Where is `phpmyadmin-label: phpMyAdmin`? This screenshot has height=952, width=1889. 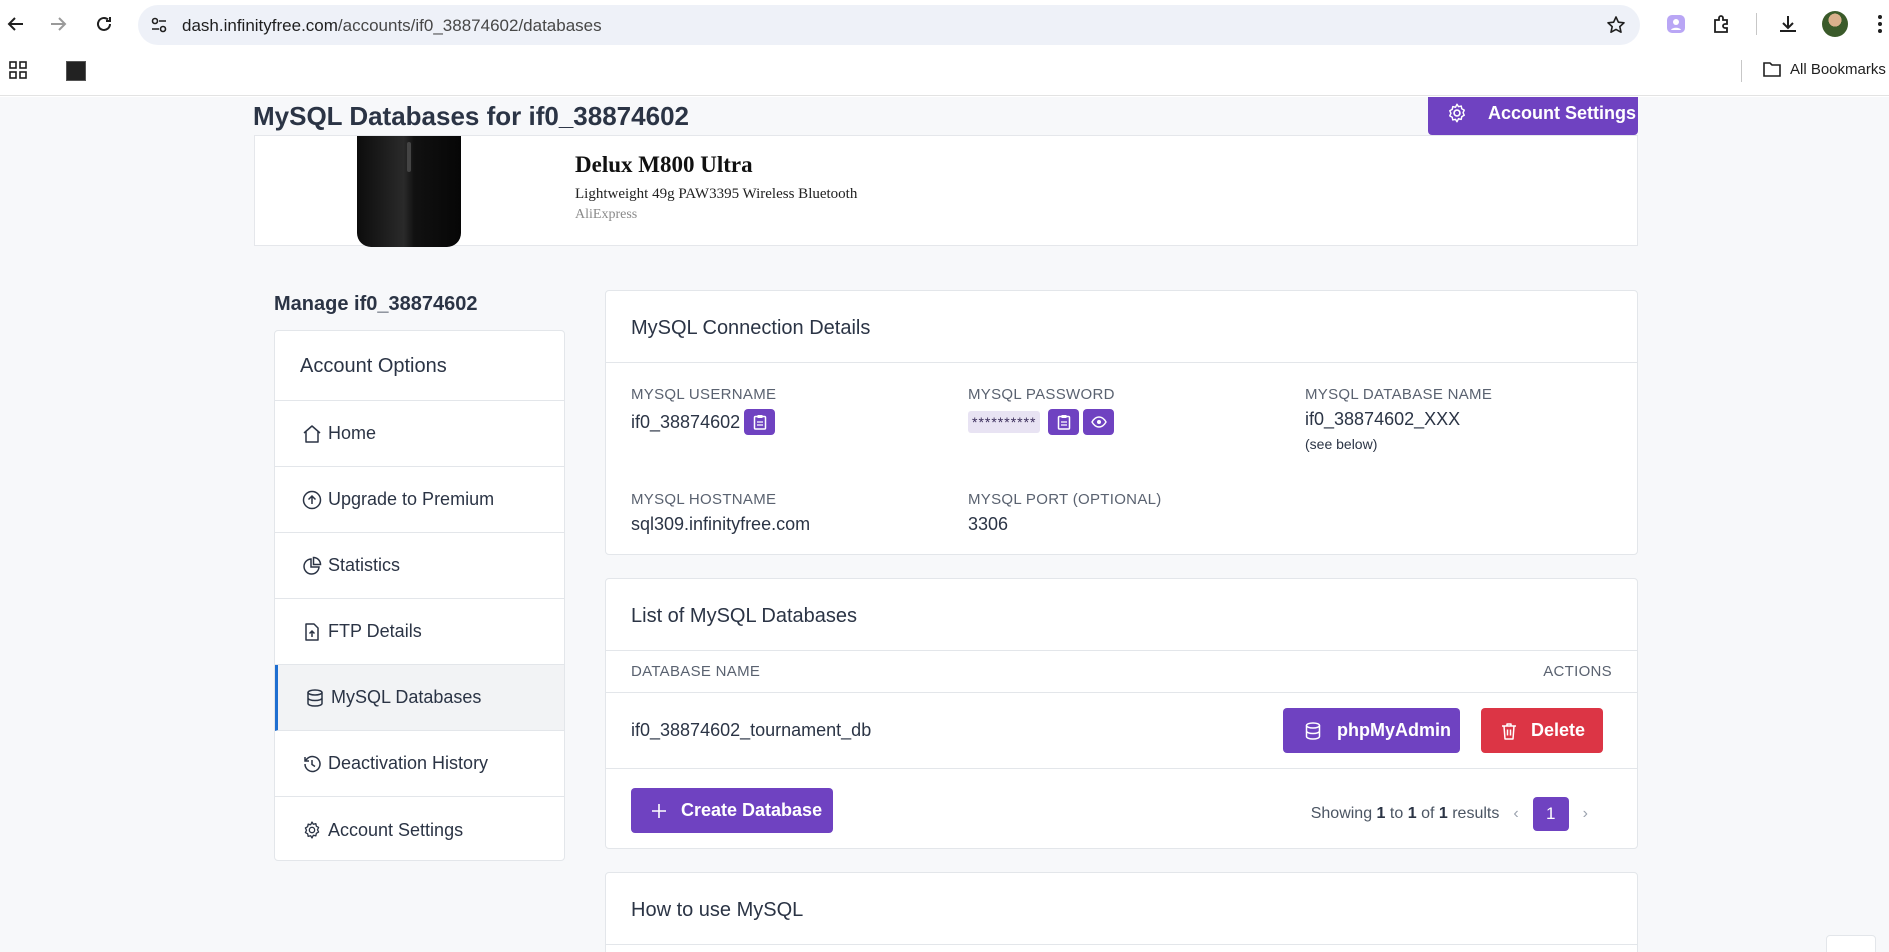
phpmyadmin-label: phpMyAdmin is located at coordinates (1394, 730).